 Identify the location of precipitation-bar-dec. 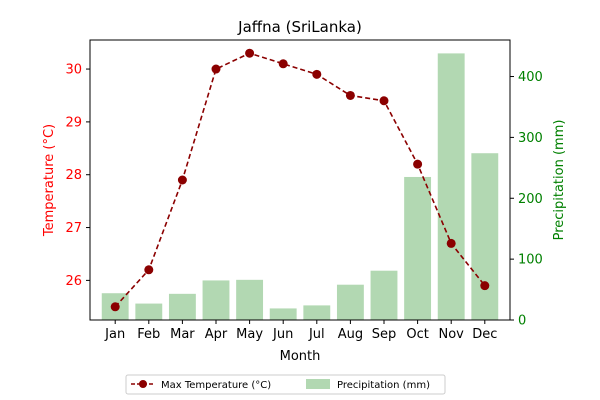
(485, 236).